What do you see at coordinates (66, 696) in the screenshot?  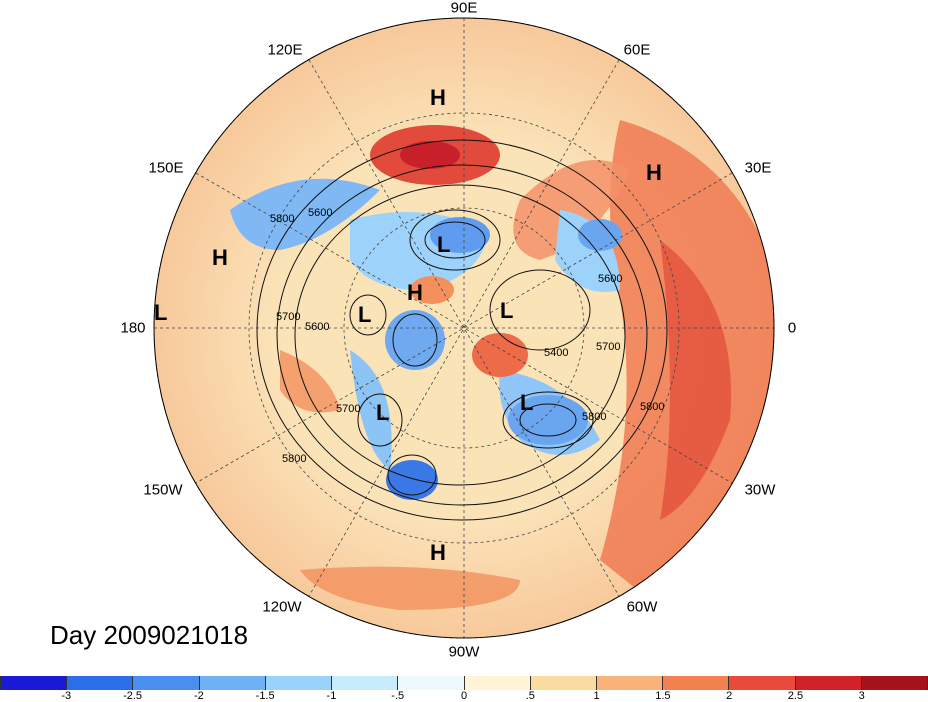 I see `colorbar-tick-label: -3` at bounding box center [66, 696].